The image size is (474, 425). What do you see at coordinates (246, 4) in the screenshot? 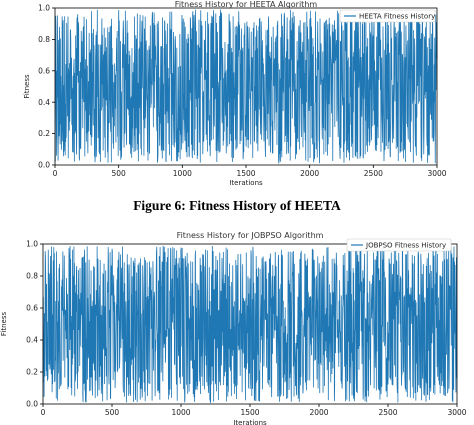
I see `chart-title: Fitness History for HEETA Algorithm` at bounding box center [246, 4].